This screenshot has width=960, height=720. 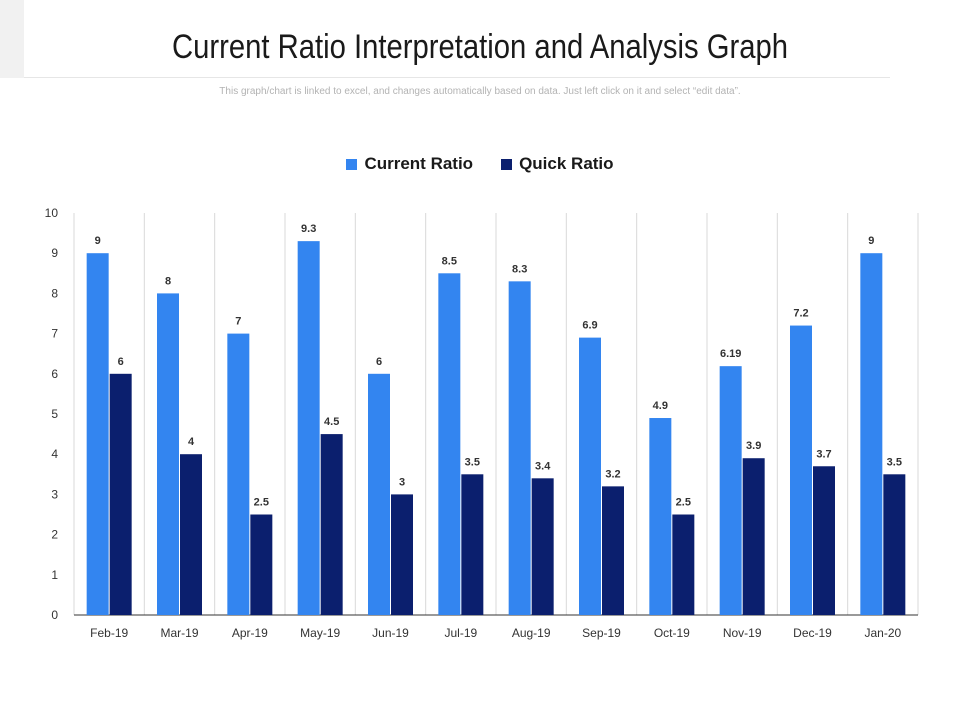 I want to click on data-label-current-ratio: 7.2, so click(x=800, y=314).